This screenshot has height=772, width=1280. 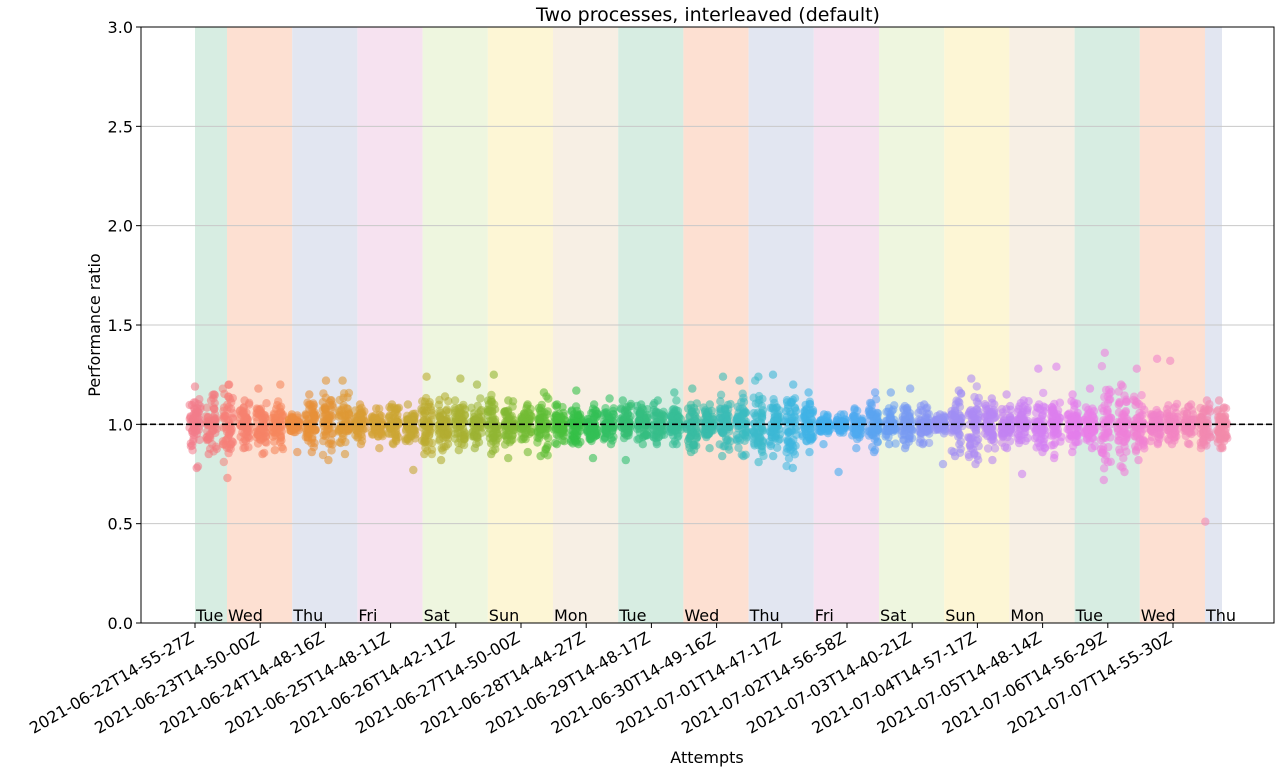 What do you see at coordinates (1220, 615) in the screenshot?
I see `day-label: Thu` at bounding box center [1220, 615].